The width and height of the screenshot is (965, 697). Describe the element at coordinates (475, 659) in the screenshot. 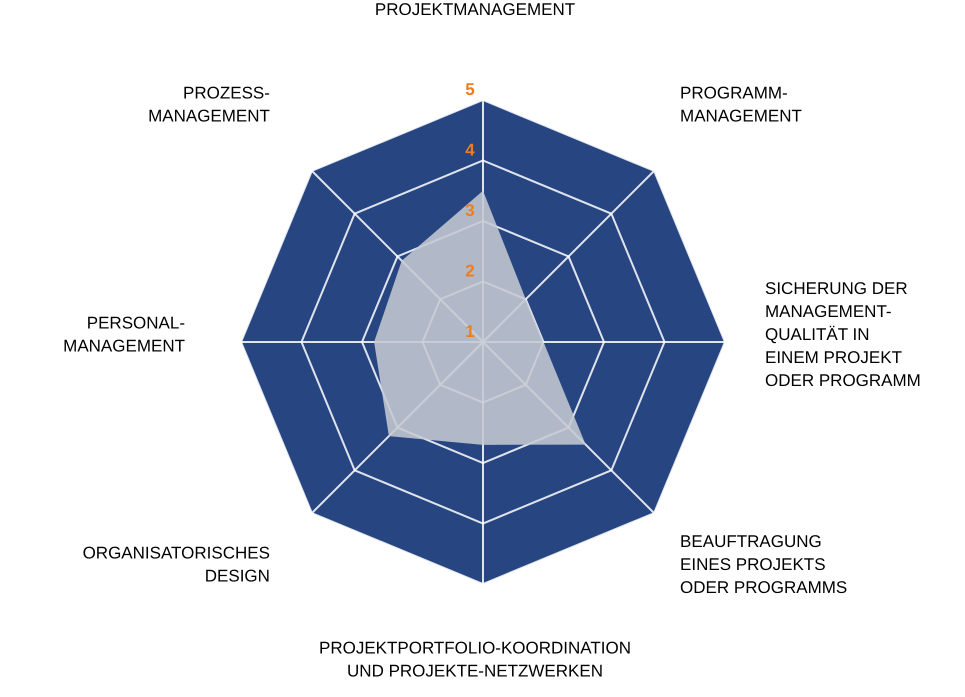

I see `spoke-label: PROJEKTPORTFOLIO-KOORDINATION UND PROJEKTE-NETZWERKEN` at that location.